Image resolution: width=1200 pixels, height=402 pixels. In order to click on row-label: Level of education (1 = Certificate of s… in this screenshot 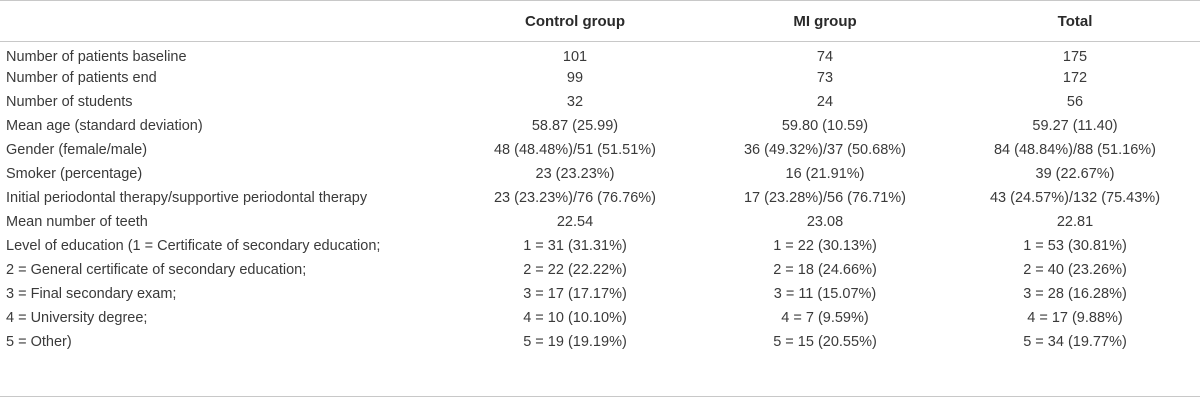, I will do `click(193, 245)`.